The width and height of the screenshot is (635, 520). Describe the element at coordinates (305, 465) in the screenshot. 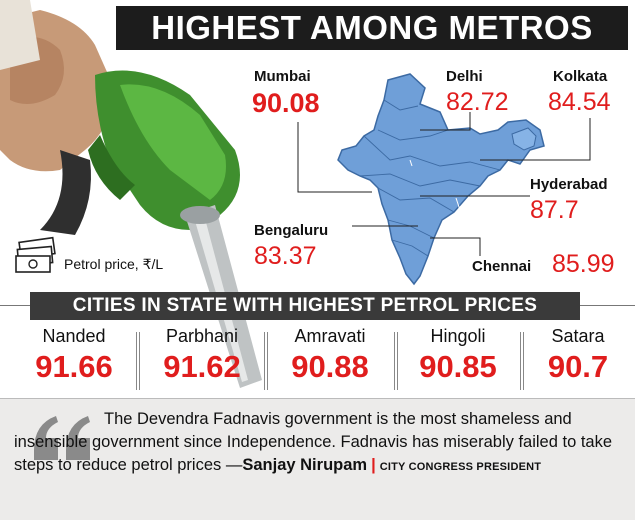

I see `quote-author: Sanjay Nirupam` at that location.